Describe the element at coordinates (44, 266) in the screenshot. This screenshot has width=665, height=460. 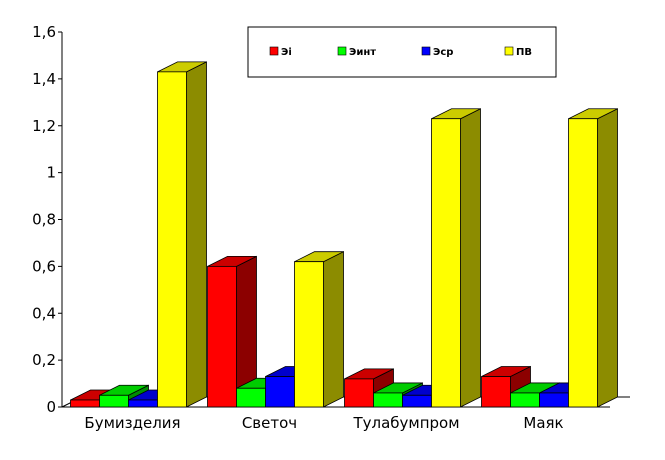
I see `y-tick-label: 0,6` at that location.